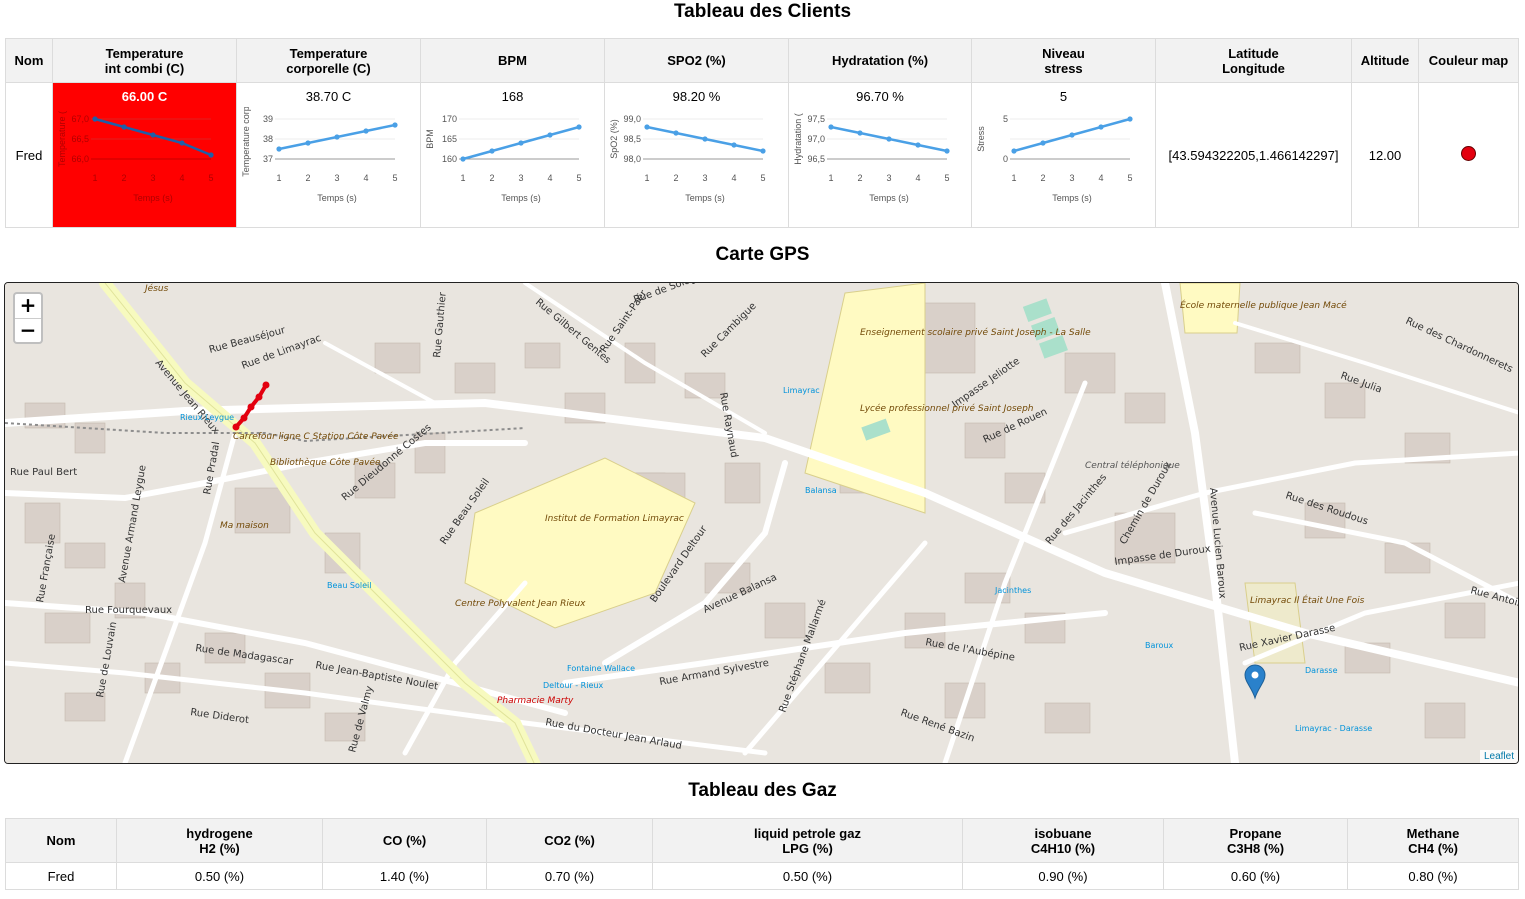 Image resolution: width=1525 pixels, height=899 pixels. I want to click on gaz-header-nom: Nom, so click(61, 840).